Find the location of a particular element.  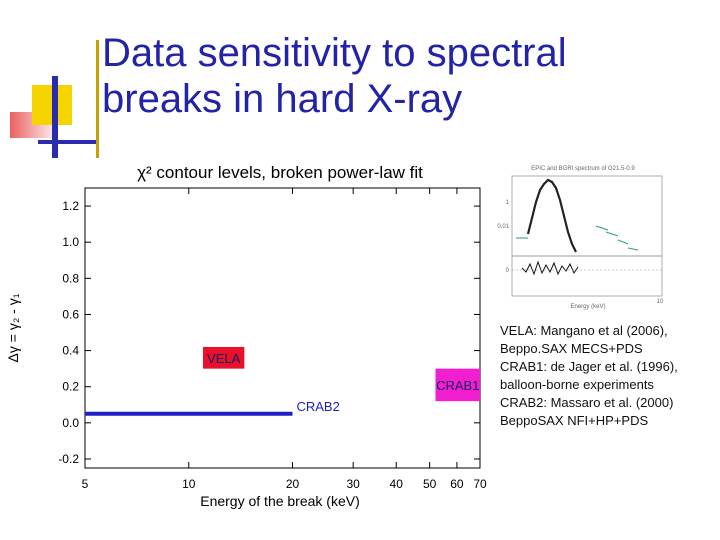

region-label-crab1: CRAB1 is located at coordinates (457, 385).